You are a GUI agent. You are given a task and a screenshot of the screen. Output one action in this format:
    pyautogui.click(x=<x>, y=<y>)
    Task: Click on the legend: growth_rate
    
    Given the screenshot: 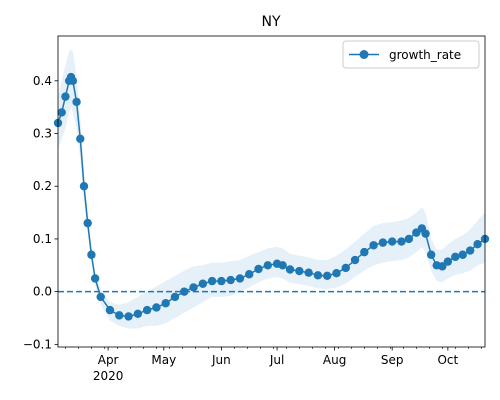 What is the action you would take?
    pyautogui.click(x=411, y=54)
    